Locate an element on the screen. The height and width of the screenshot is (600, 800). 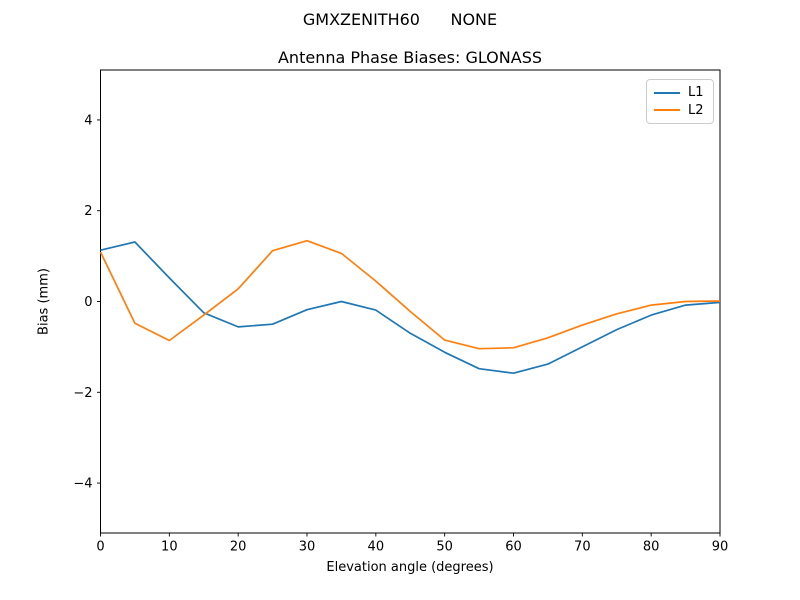
x-tick-label: 80 is located at coordinates (651, 547).